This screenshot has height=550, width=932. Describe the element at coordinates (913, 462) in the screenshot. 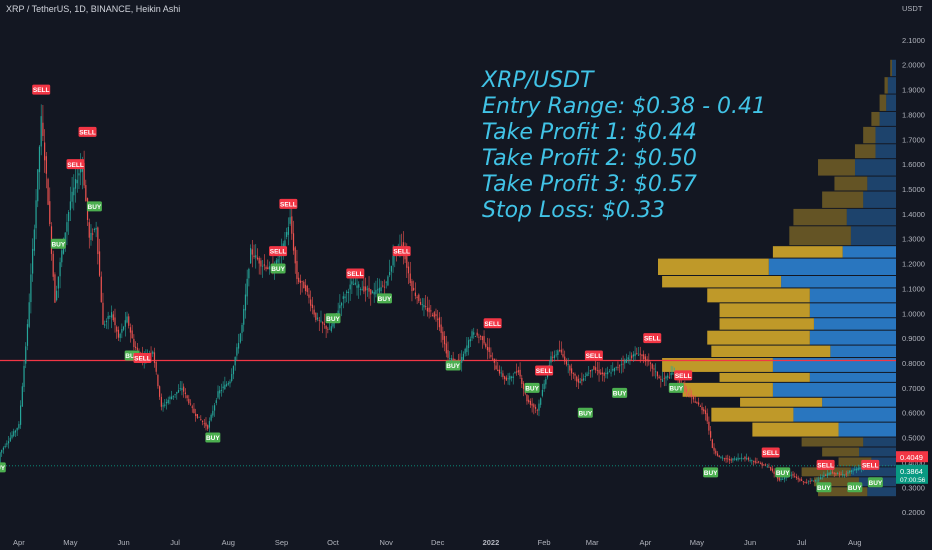

I see `price-tick-label: 0.4000` at that location.